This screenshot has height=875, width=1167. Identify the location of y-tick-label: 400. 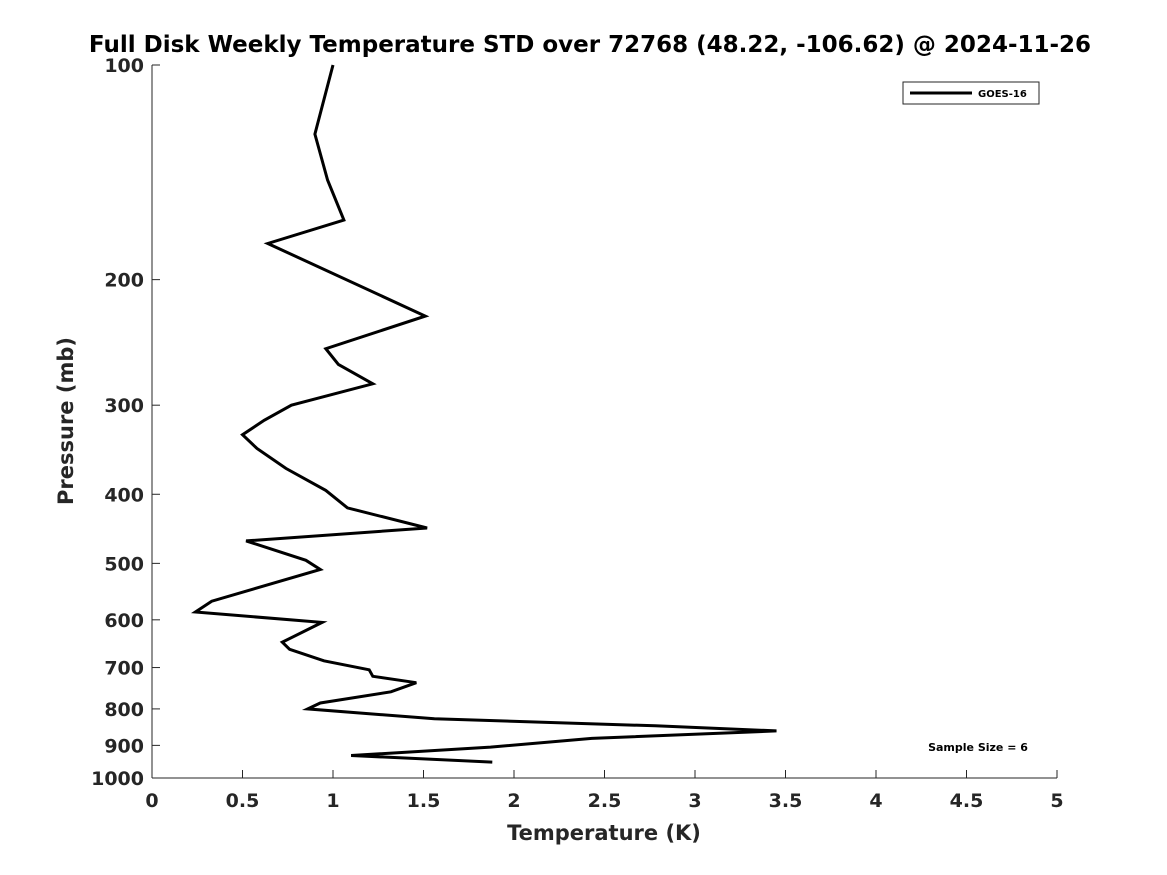
(124, 495).